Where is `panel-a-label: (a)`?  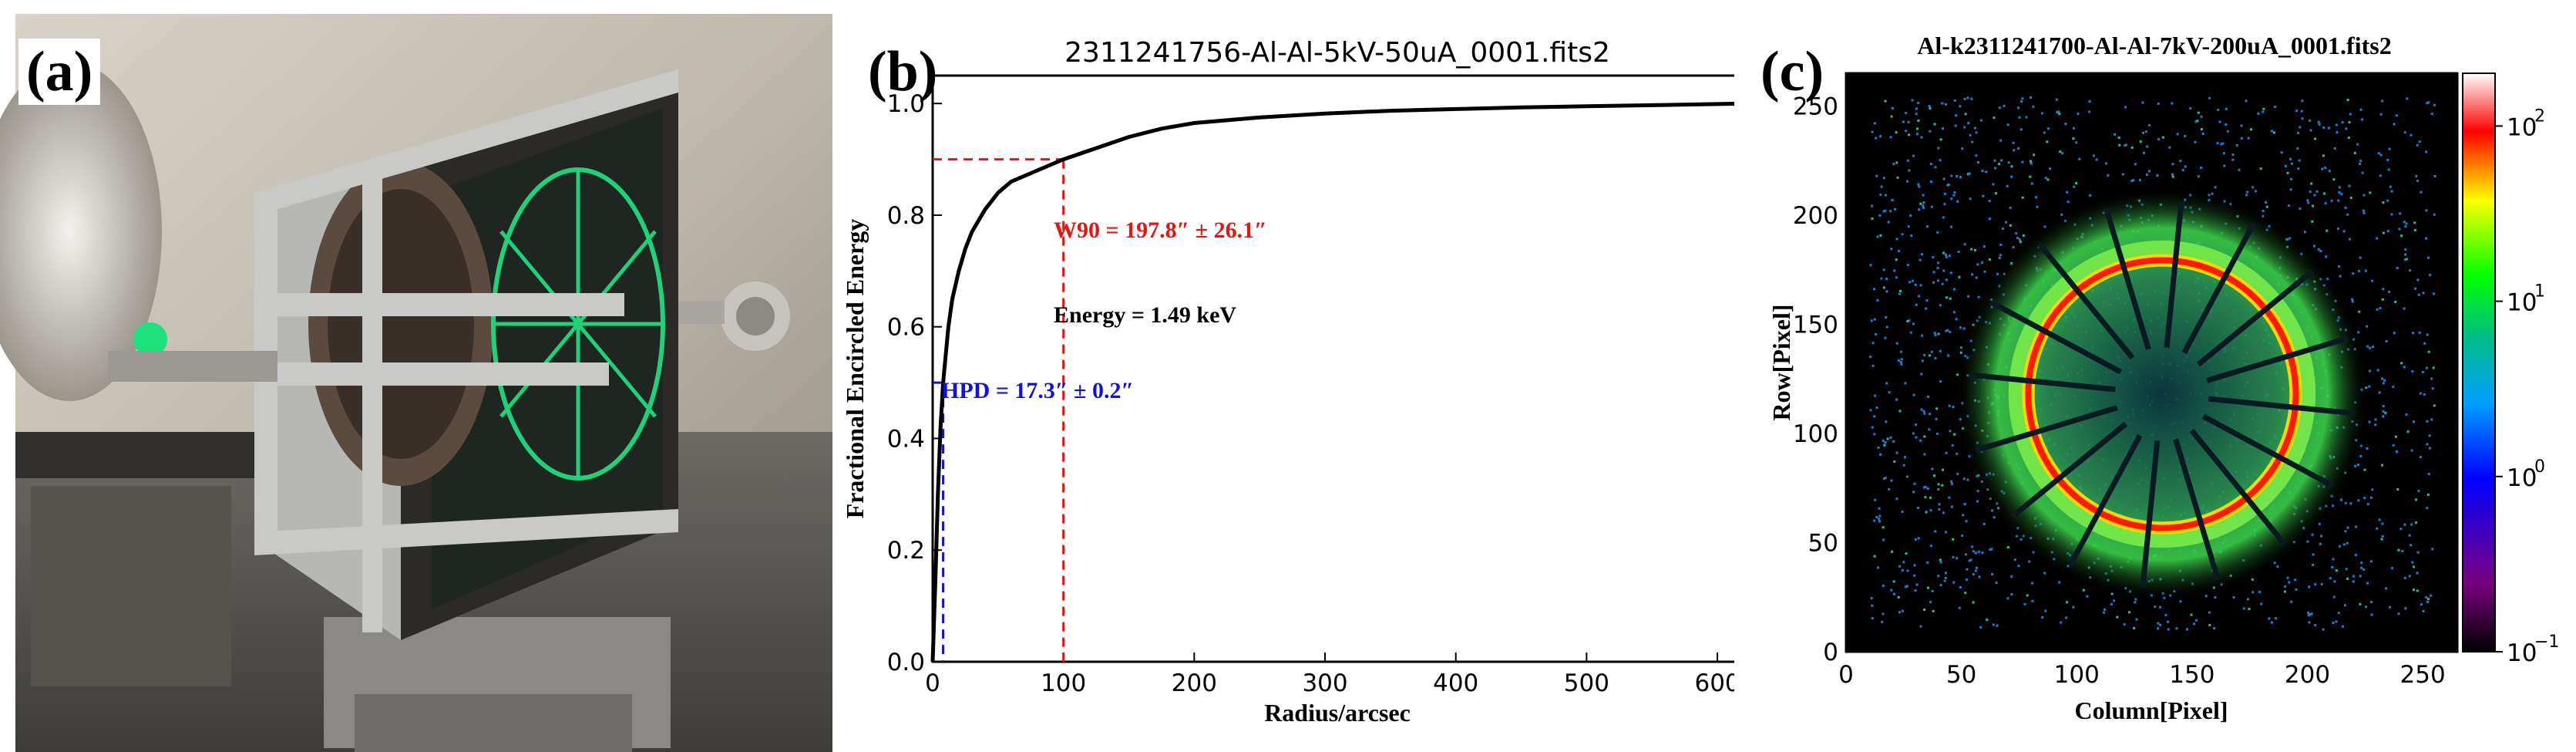 panel-a-label: (a) is located at coordinates (59, 72).